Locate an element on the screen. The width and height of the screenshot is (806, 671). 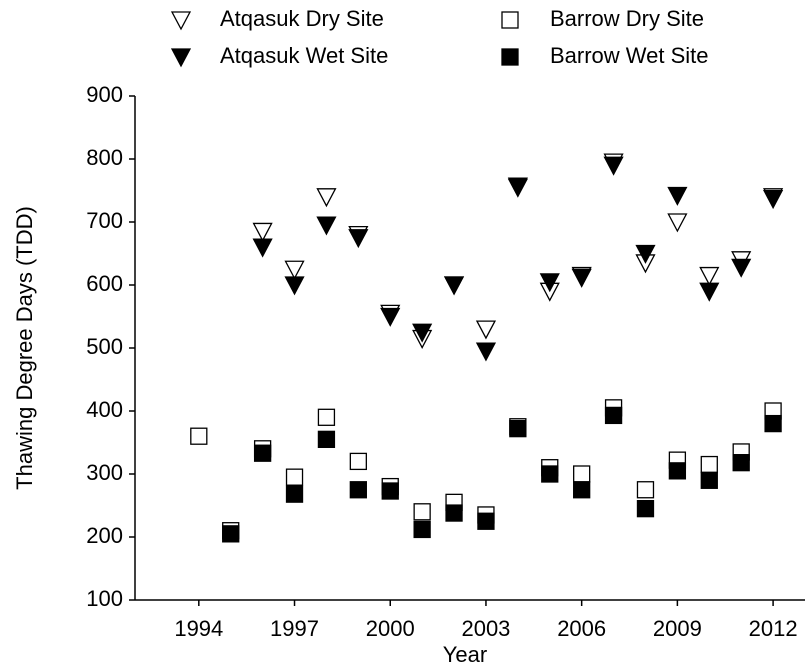
y-tick-label: 500 is located at coordinates (104, 346).